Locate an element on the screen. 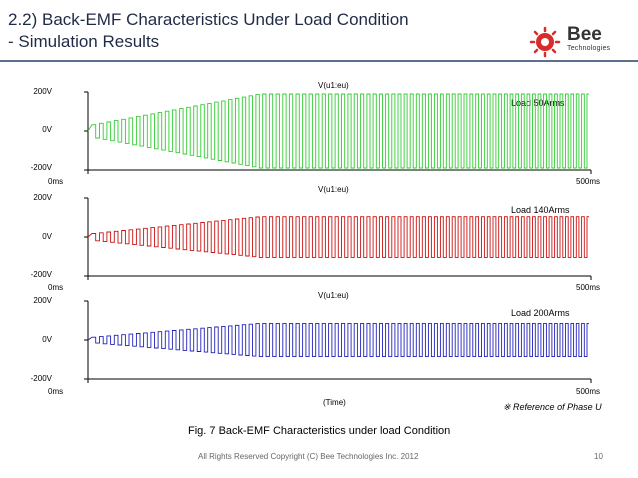  y-tick-top-2: 200V is located at coordinates (42, 197).